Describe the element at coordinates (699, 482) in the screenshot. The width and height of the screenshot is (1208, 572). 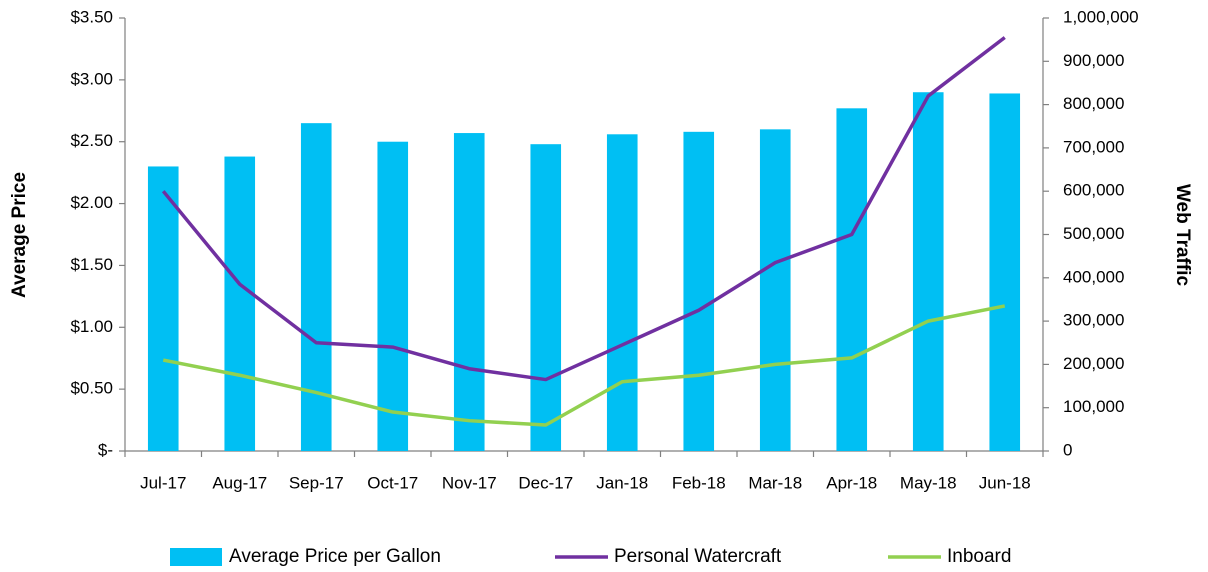
I see `x-tick-label: Feb-18` at that location.